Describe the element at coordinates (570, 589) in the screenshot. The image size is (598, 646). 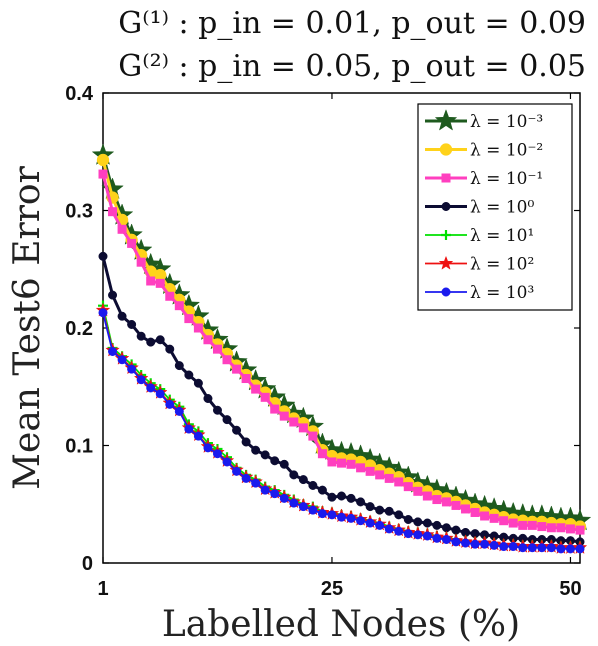
I see `x-tick-label: 50` at that location.